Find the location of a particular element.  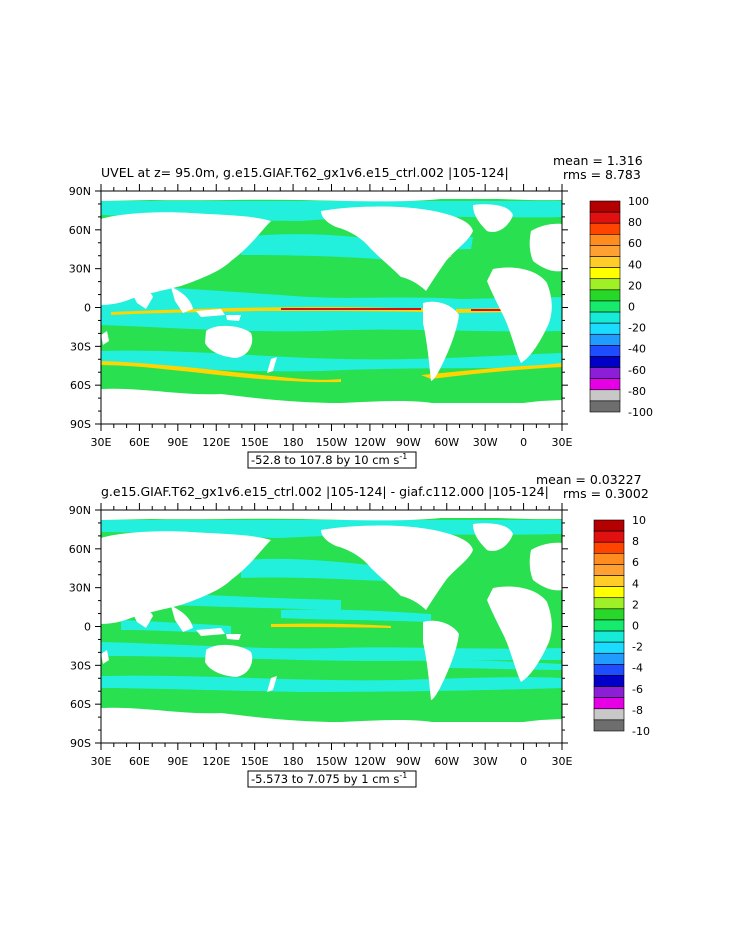

colorbar-label: -6 is located at coordinates (637, 689).